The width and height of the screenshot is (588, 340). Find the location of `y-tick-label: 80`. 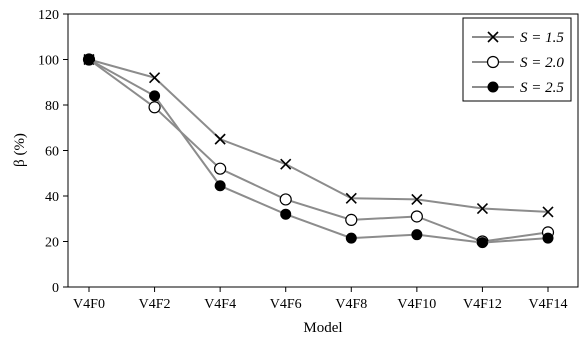

y-tick-label: 80 is located at coordinates (52, 106).